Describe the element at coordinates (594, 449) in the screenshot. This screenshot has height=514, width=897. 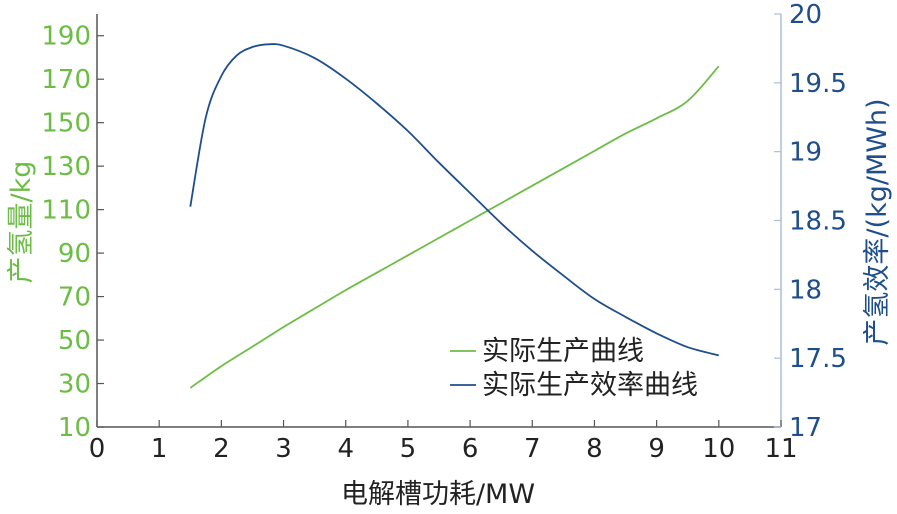
I see `x-tick-label: 8` at that location.